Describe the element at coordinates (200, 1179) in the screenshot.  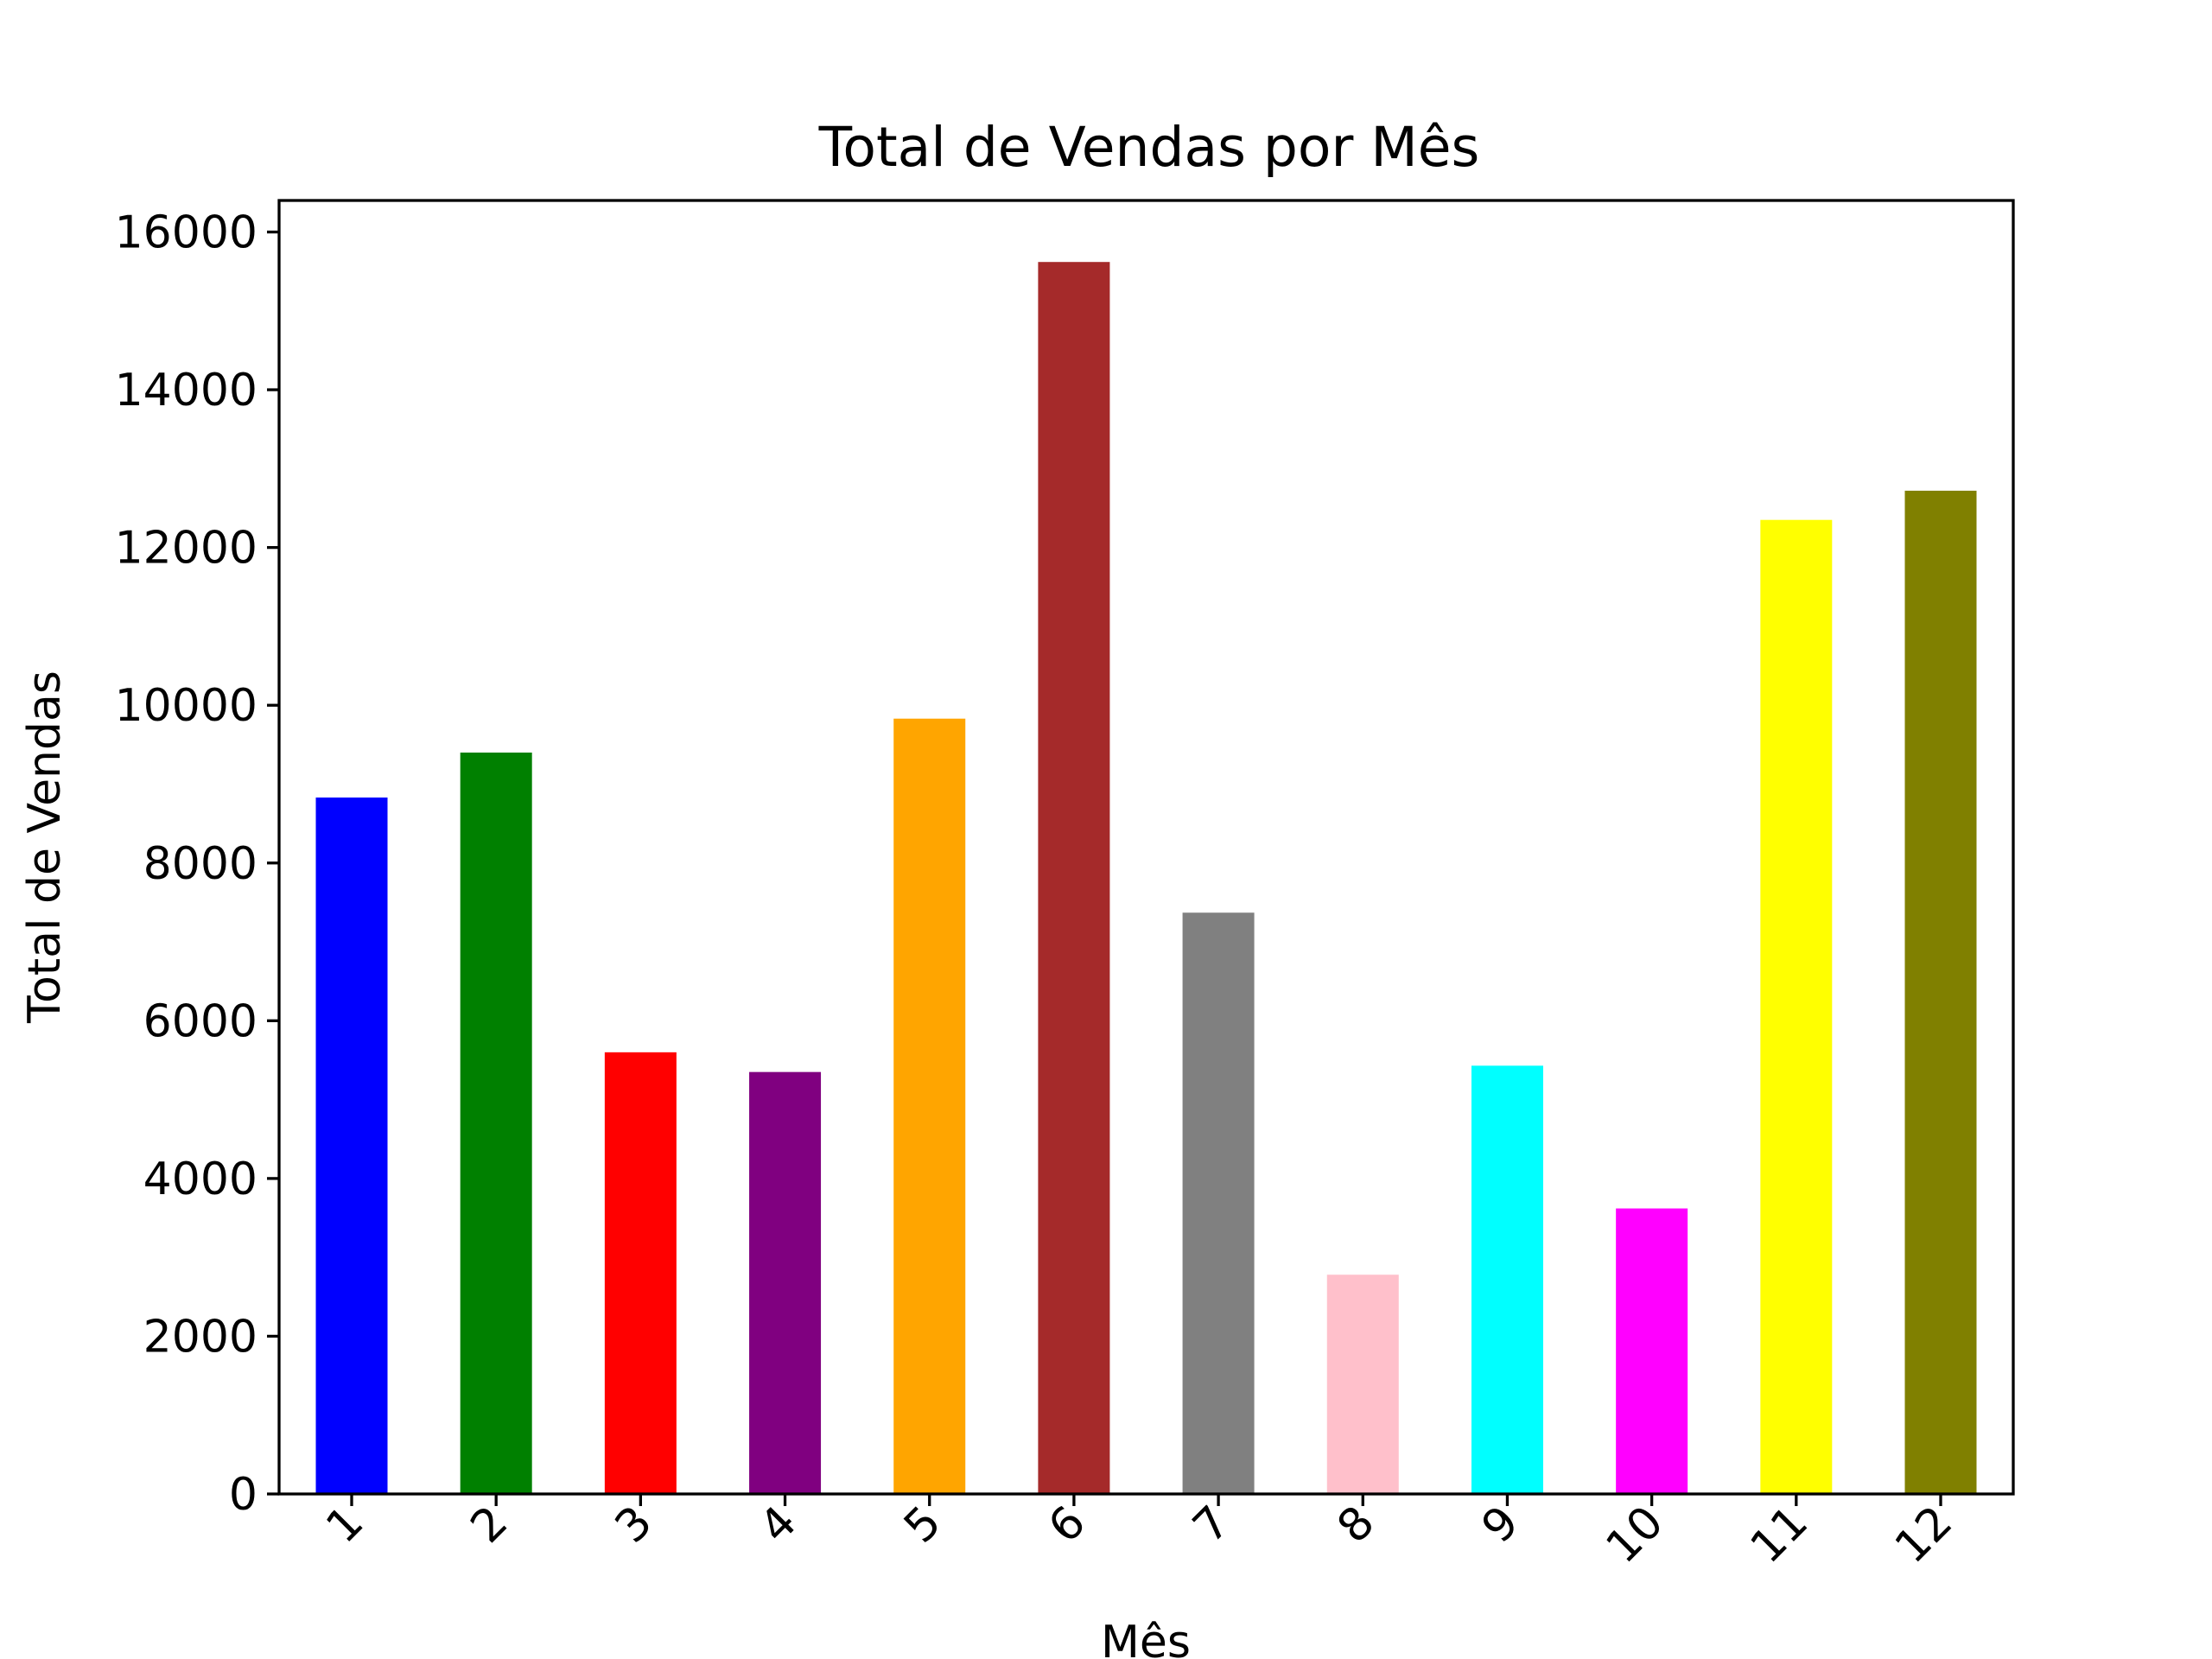
I see `y-tick-label: 4000` at that location.